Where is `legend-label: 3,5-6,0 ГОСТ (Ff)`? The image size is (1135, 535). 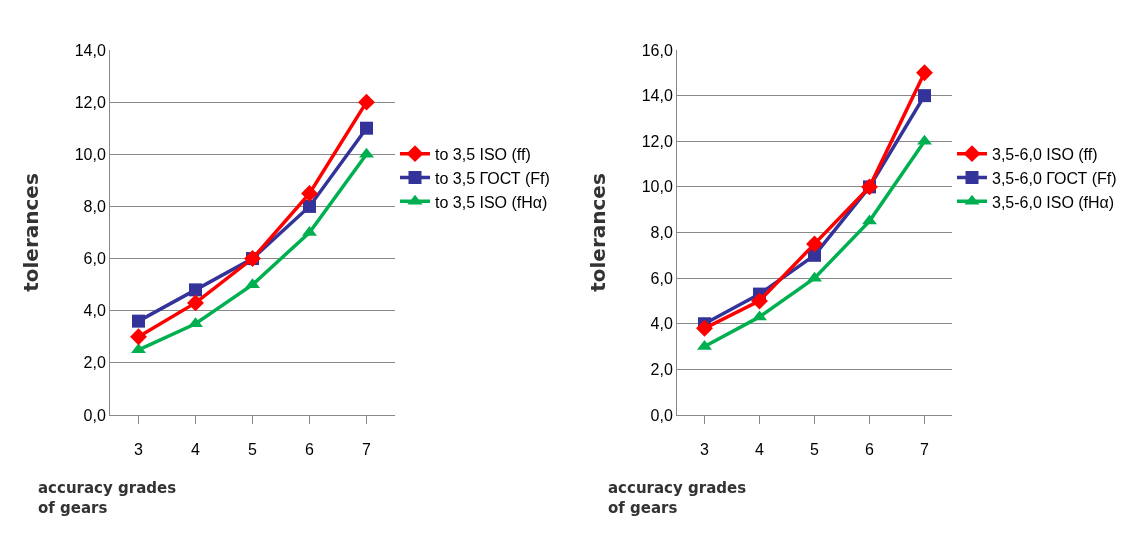
legend-label: 3,5-6,0 ГОСТ (Ff) is located at coordinates (1054, 178).